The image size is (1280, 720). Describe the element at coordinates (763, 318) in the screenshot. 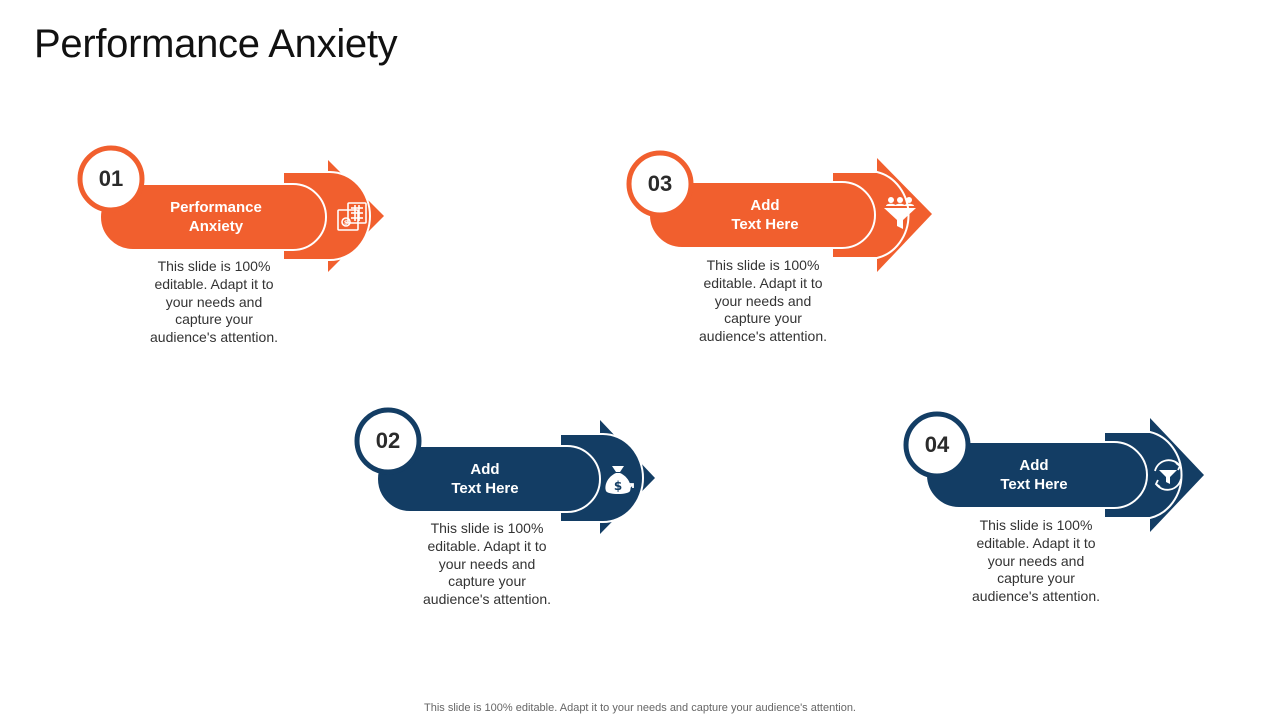

I see `step-03-desc-line-4: capture your` at that location.